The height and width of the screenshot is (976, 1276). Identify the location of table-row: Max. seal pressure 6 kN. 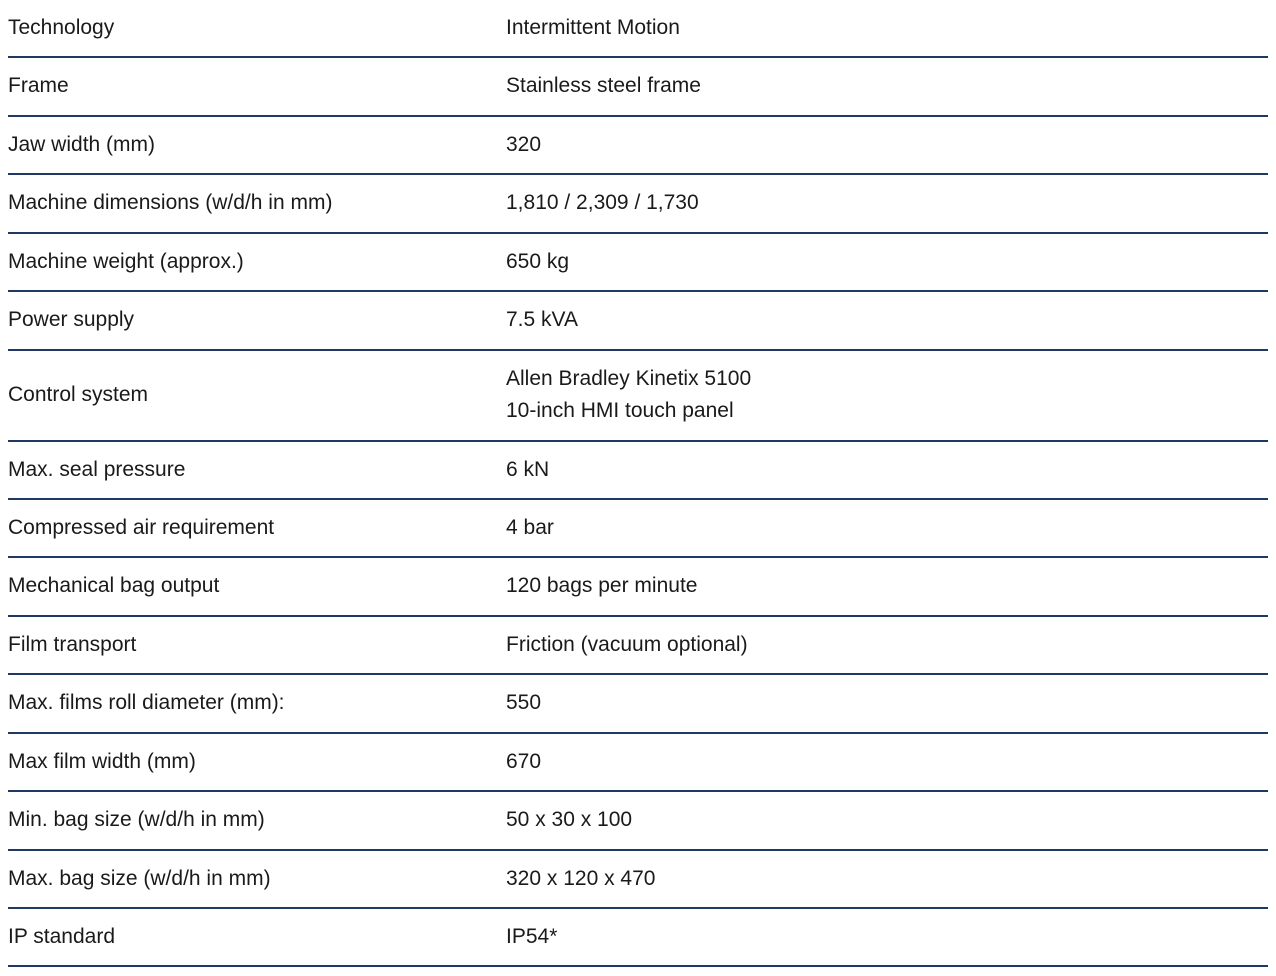
(638, 470).